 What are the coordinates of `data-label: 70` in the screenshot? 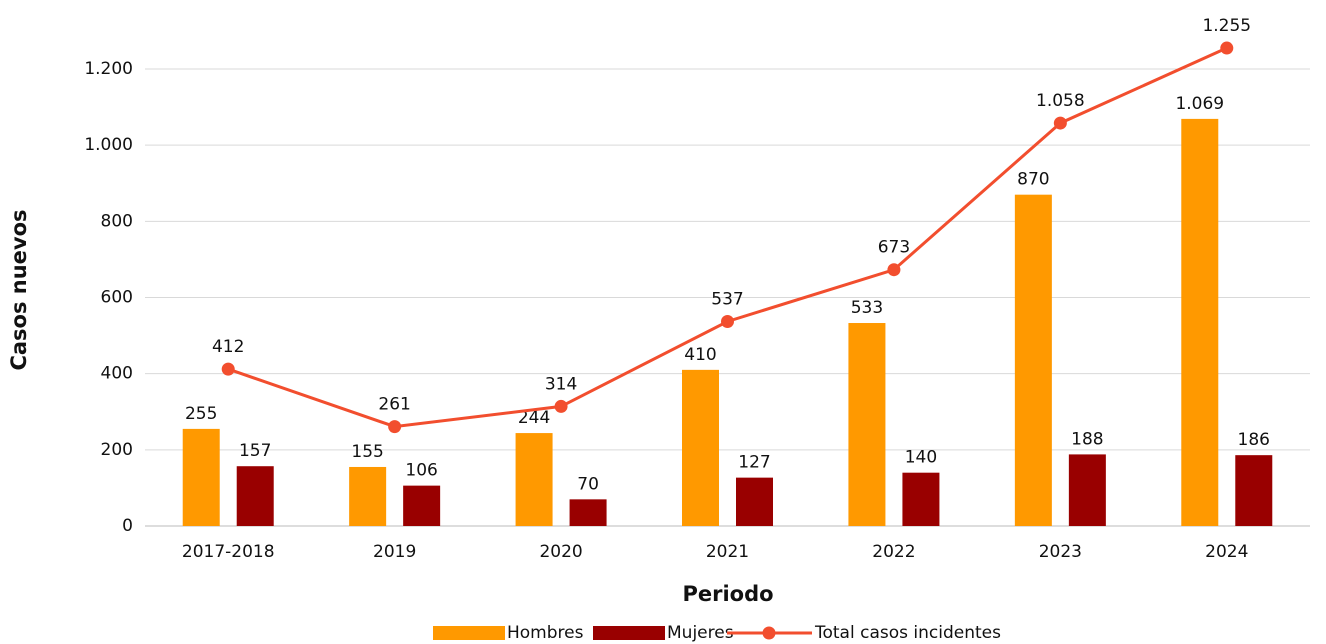 It's located at (588, 484).